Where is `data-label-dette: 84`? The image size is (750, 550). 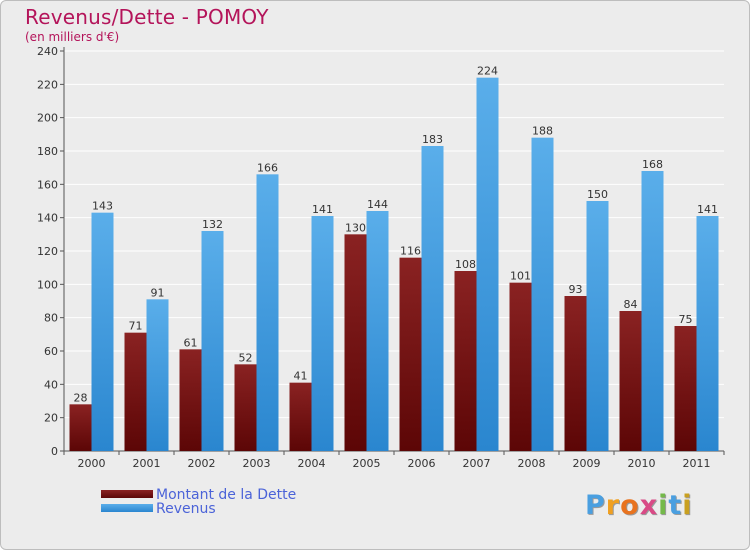
data-label-dette: 84 is located at coordinates (631, 304).